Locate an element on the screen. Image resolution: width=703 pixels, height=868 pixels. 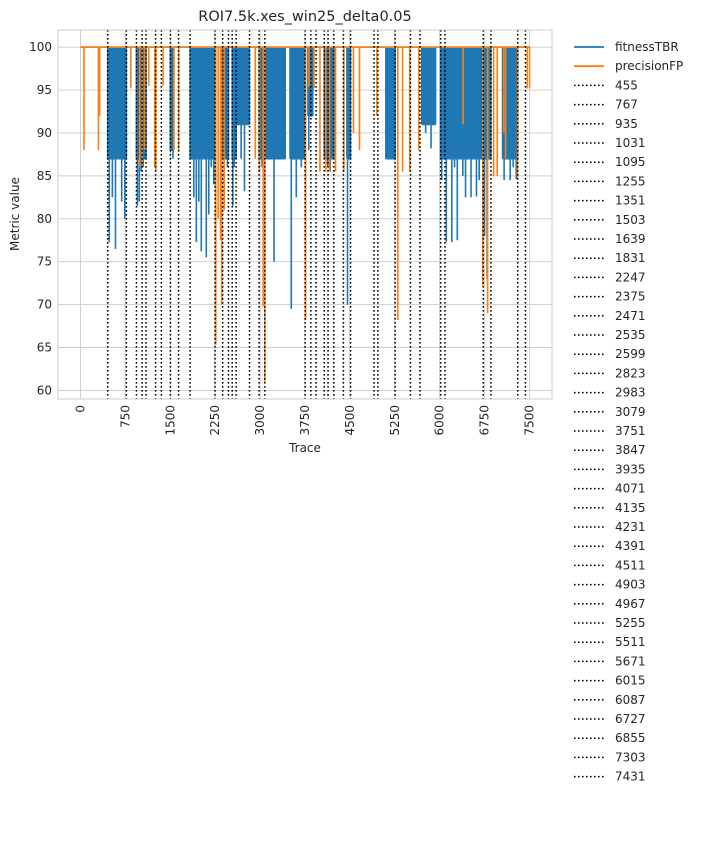
legend-label: 1831 is located at coordinates (630, 258).